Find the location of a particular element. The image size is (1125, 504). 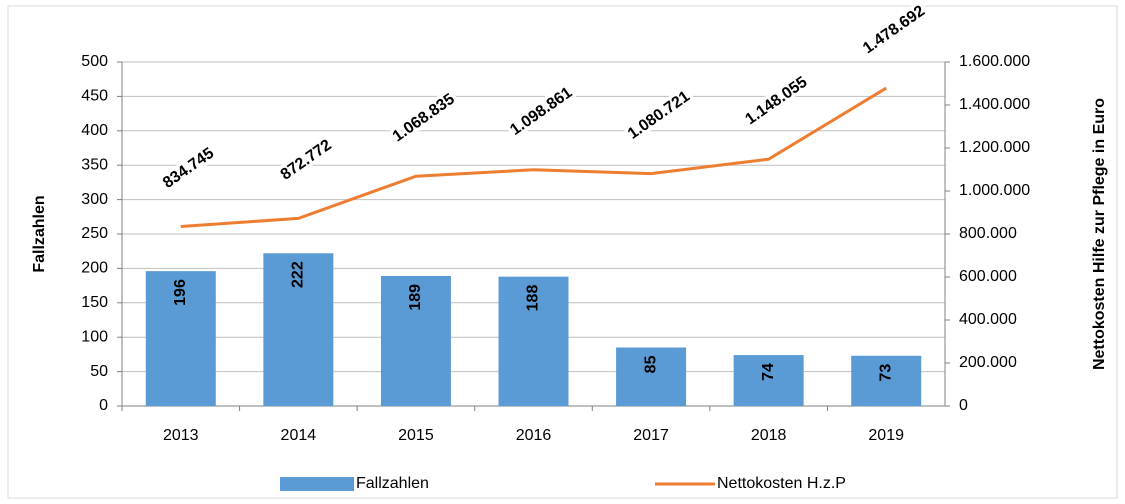

y2-tick-label: 800.000 is located at coordinates (988, 233).